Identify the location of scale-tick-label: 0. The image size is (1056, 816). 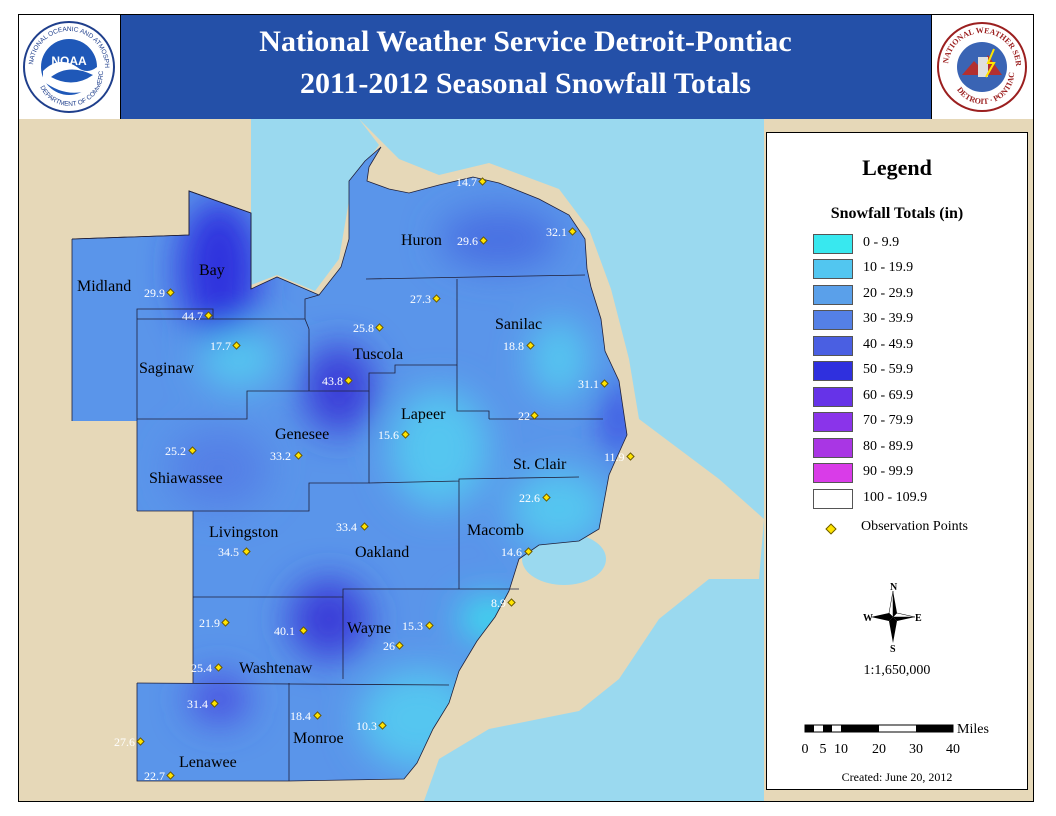
(805, 749).